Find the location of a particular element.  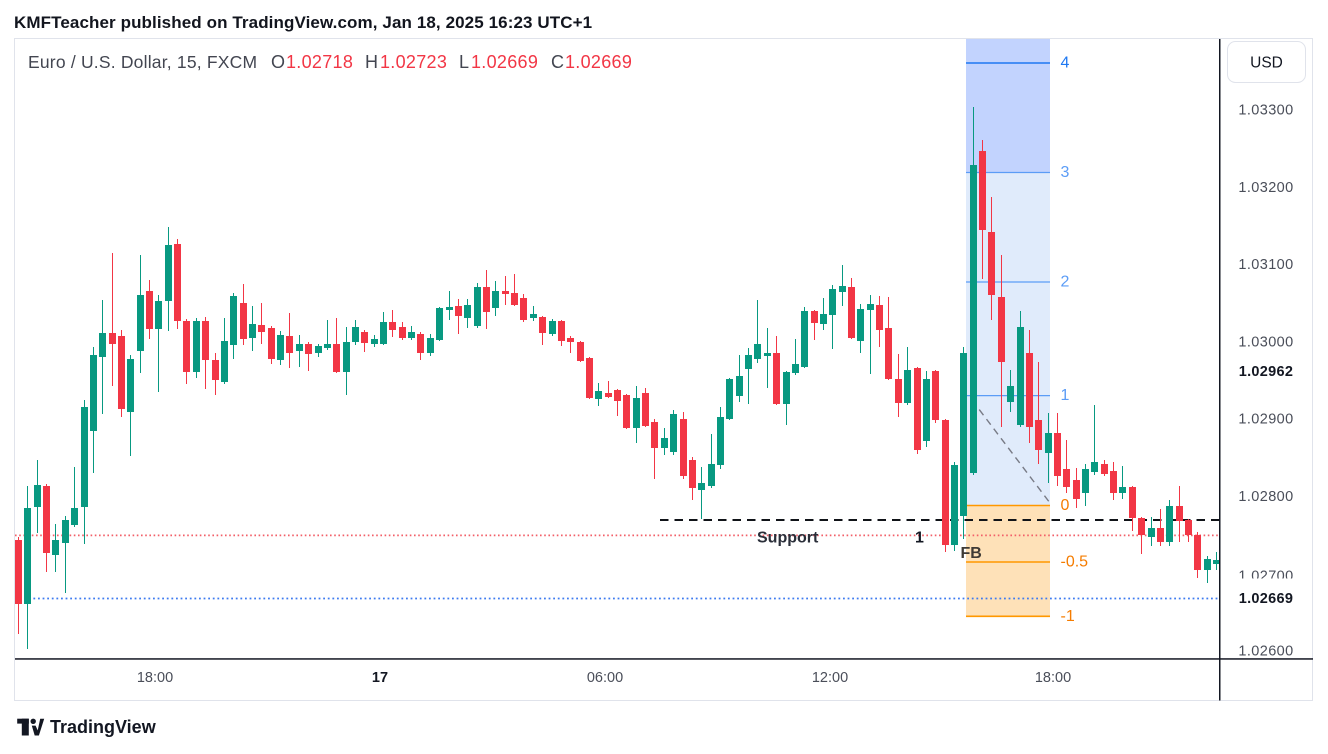

svg-text: H is located at coordinates (371, 62).